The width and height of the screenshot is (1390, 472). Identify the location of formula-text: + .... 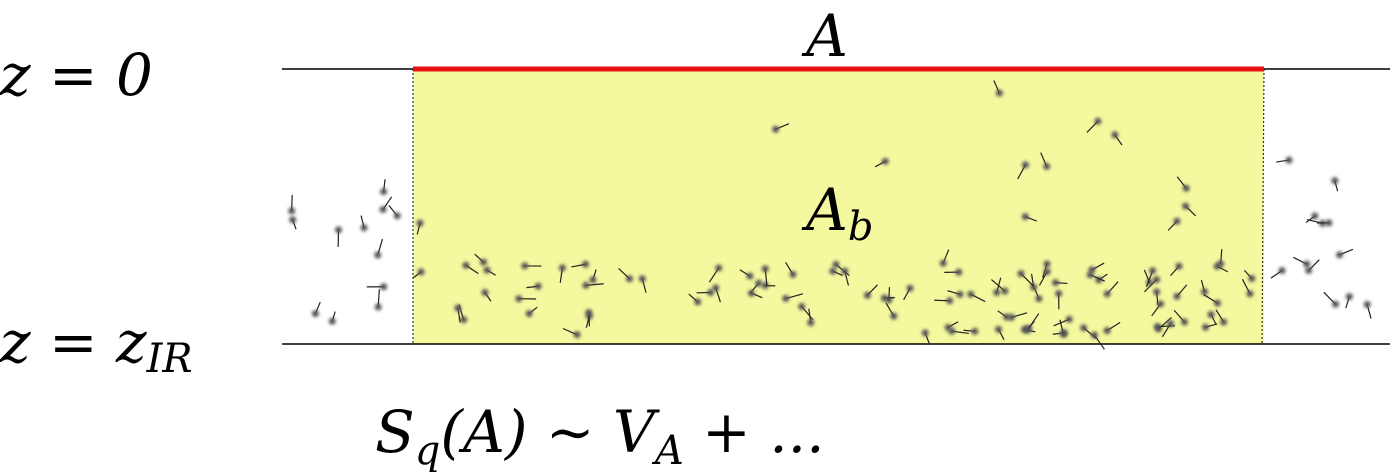
(754, 432).